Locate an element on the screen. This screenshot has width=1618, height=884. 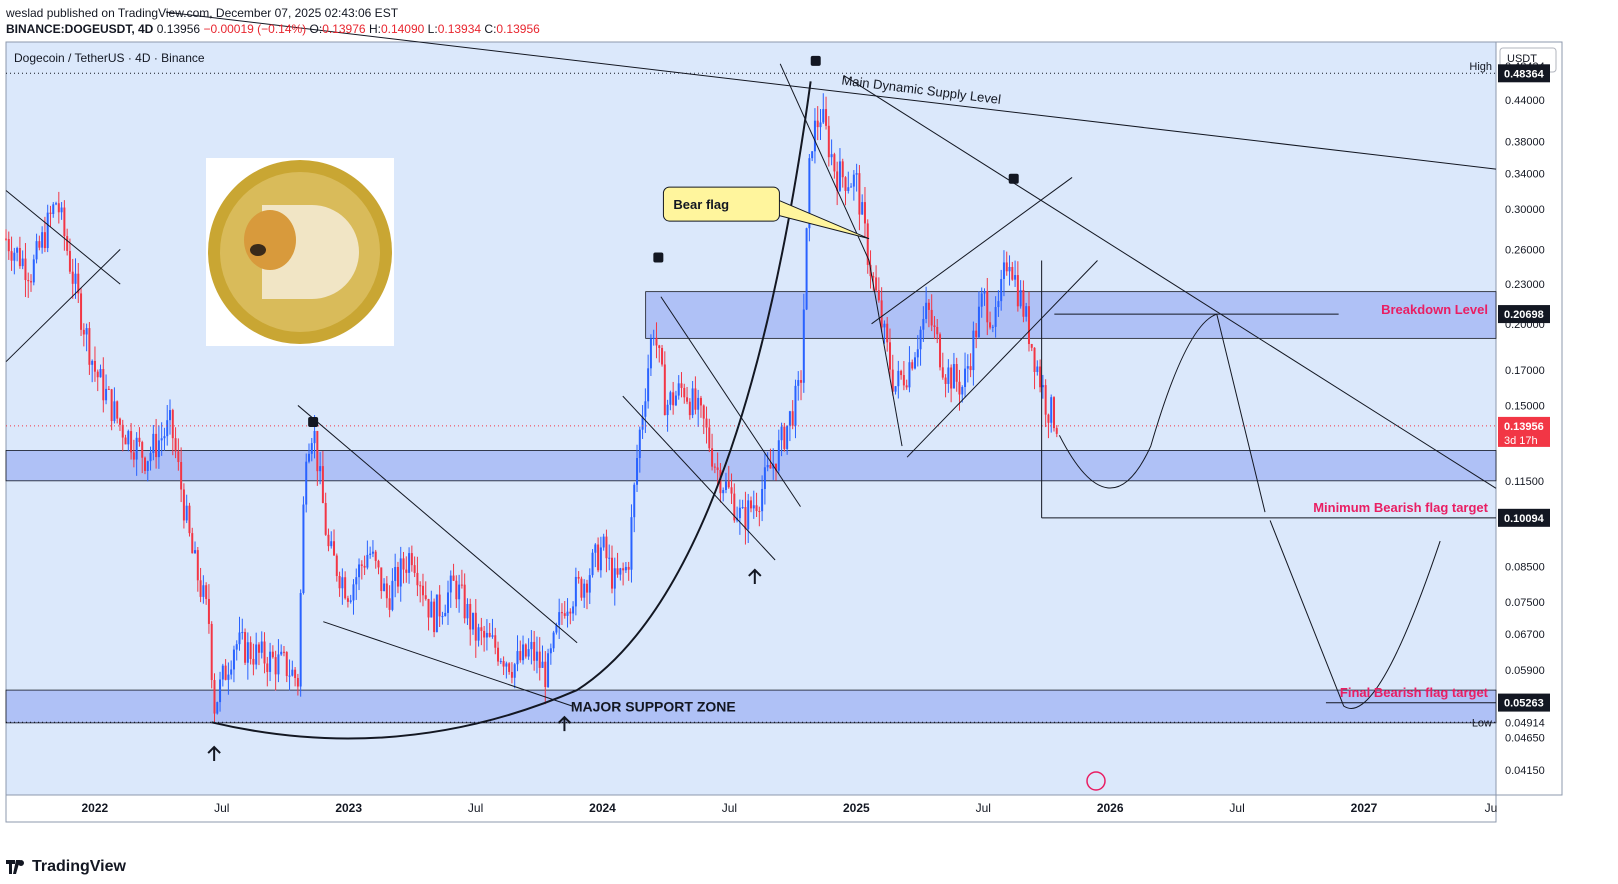
up-arrow-icon is located at coordinates (214, 753).